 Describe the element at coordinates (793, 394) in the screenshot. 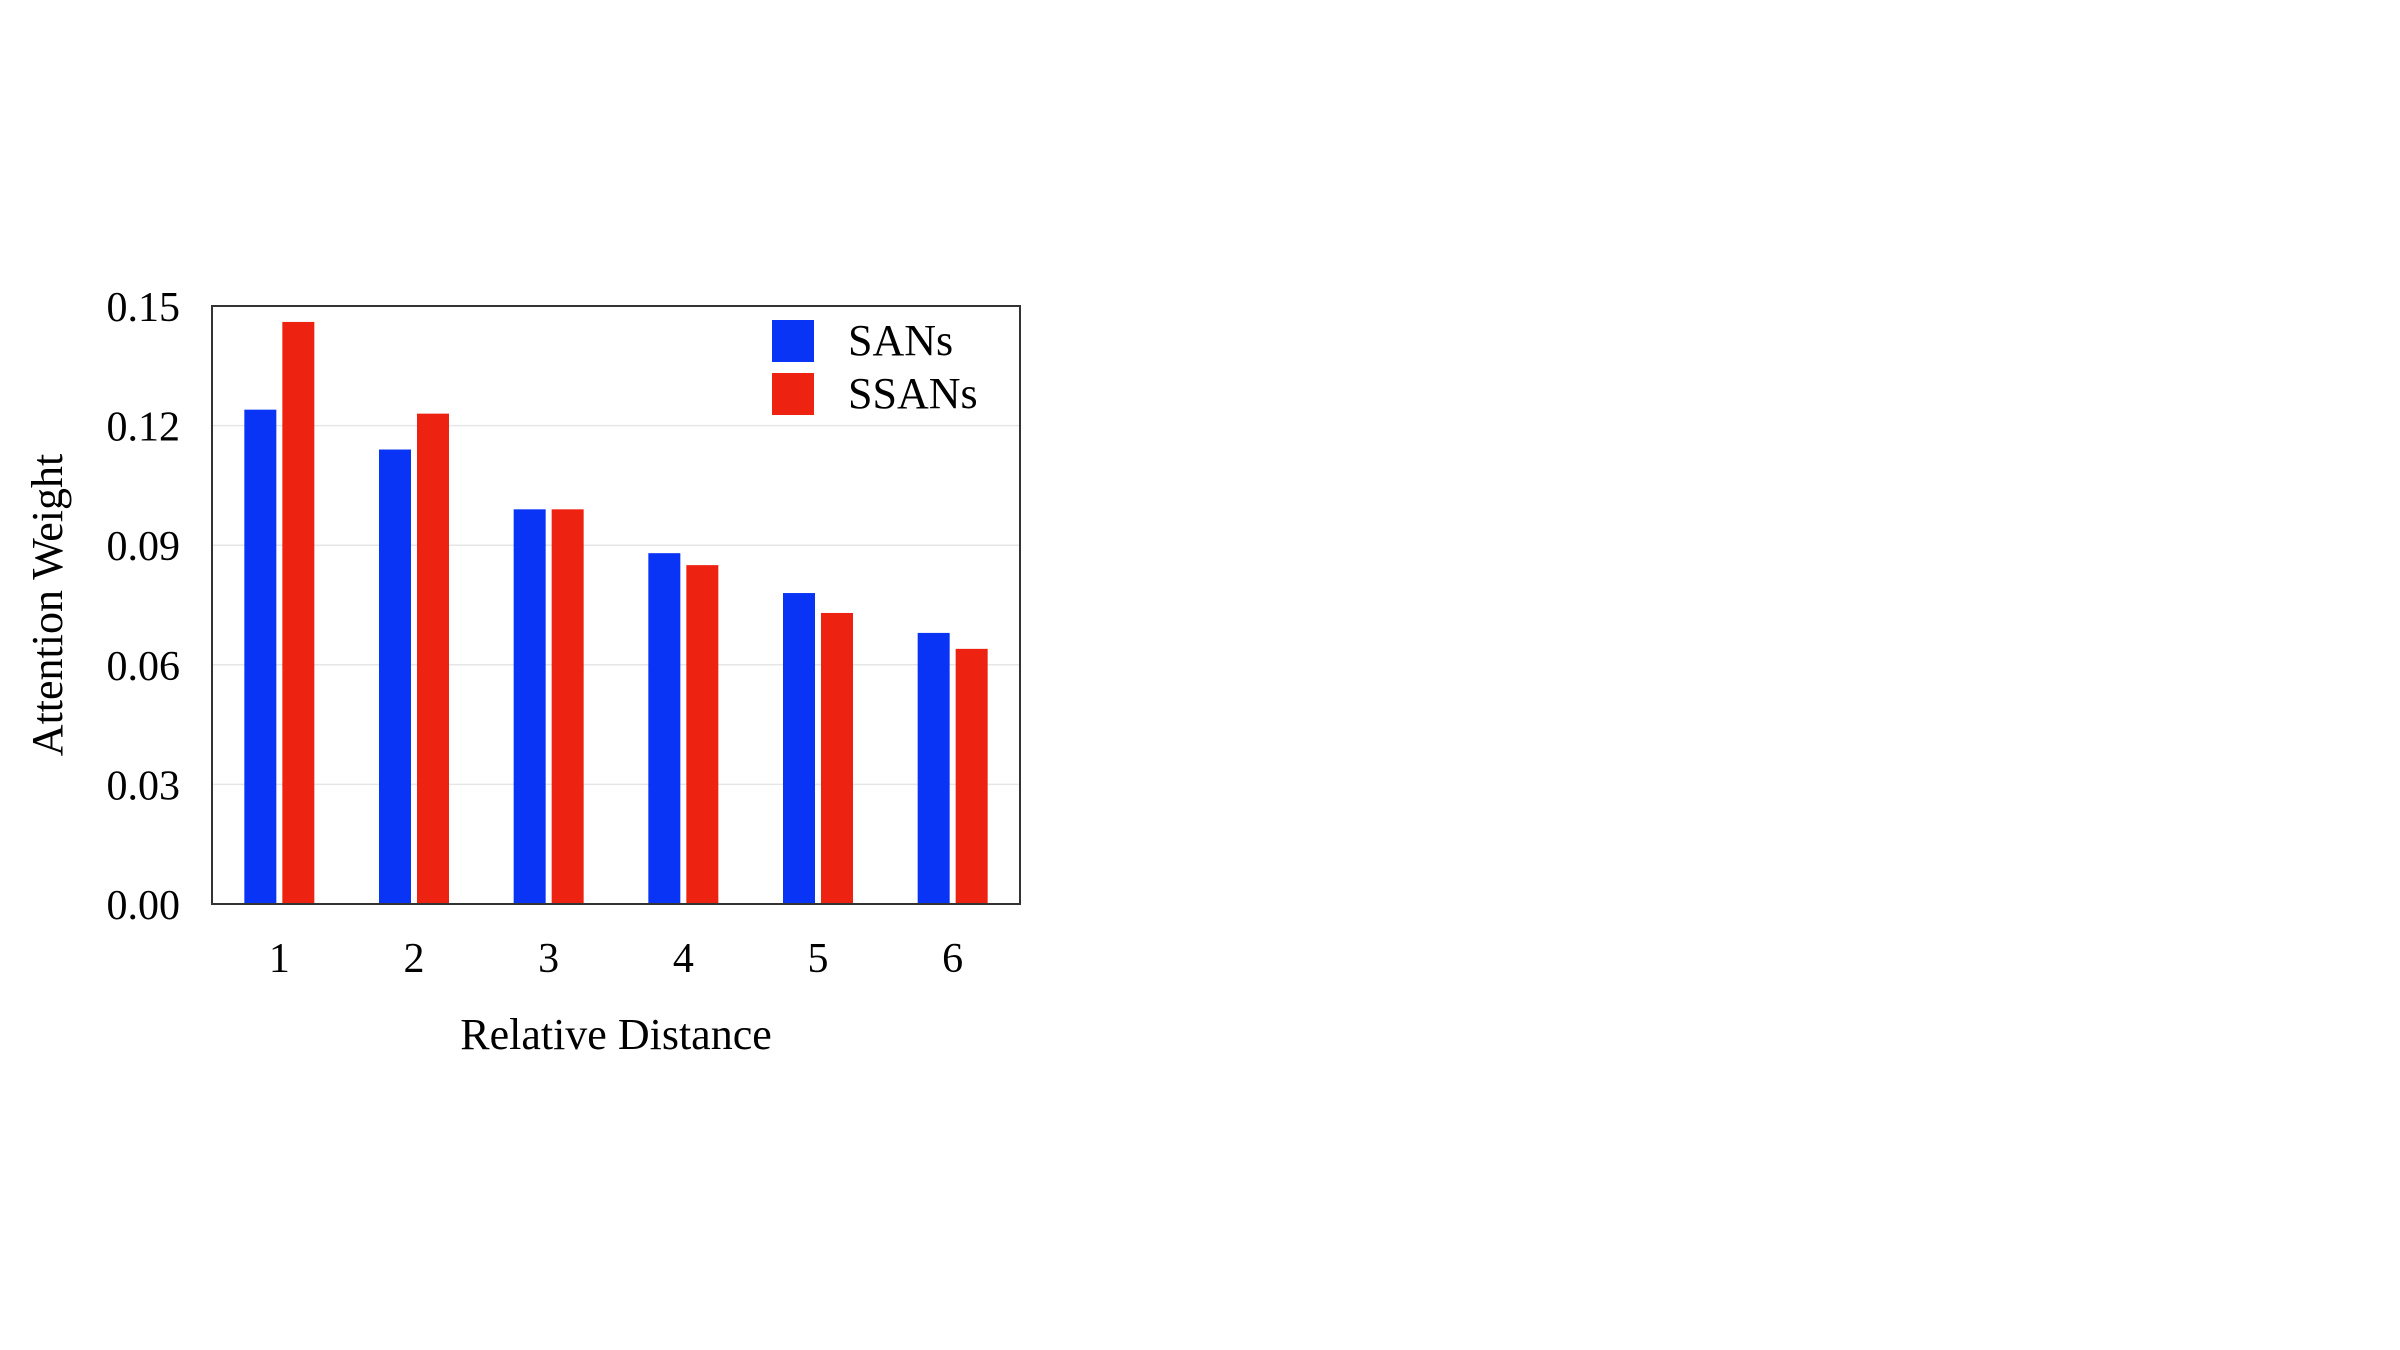

I see `legend-swatch-ssans` at that location.